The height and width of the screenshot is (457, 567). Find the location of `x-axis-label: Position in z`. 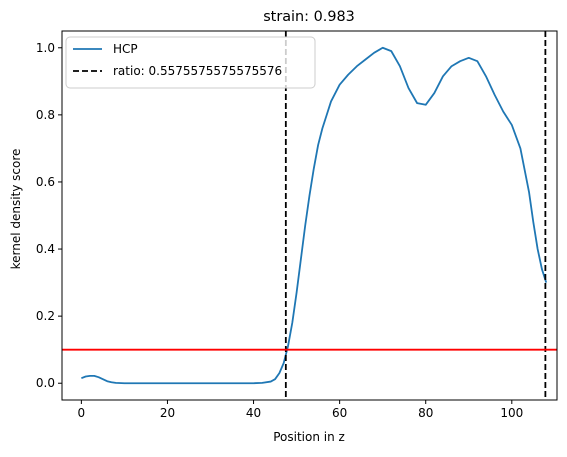

x-axis-label: Position in z is located at coordinates (309, 437).